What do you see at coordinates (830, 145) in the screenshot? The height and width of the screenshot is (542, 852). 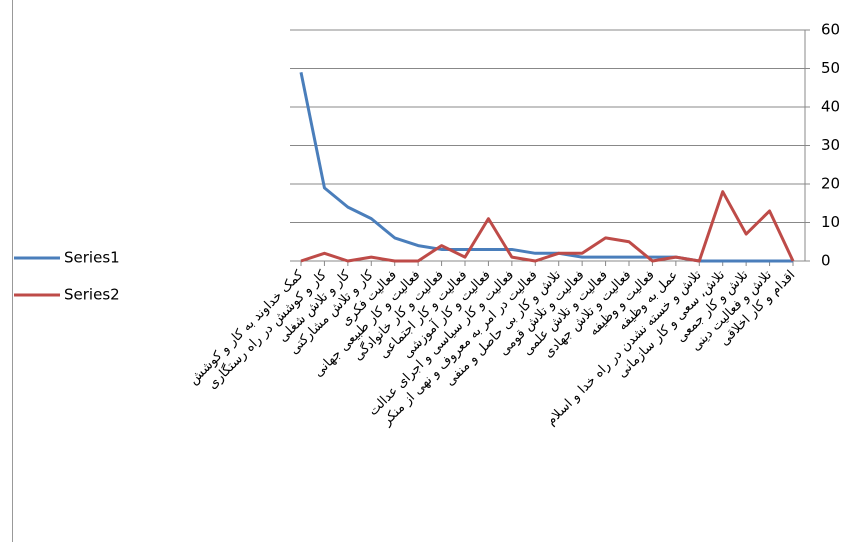 I see `y-tick-label: 30` at bounding box center [830, 145].